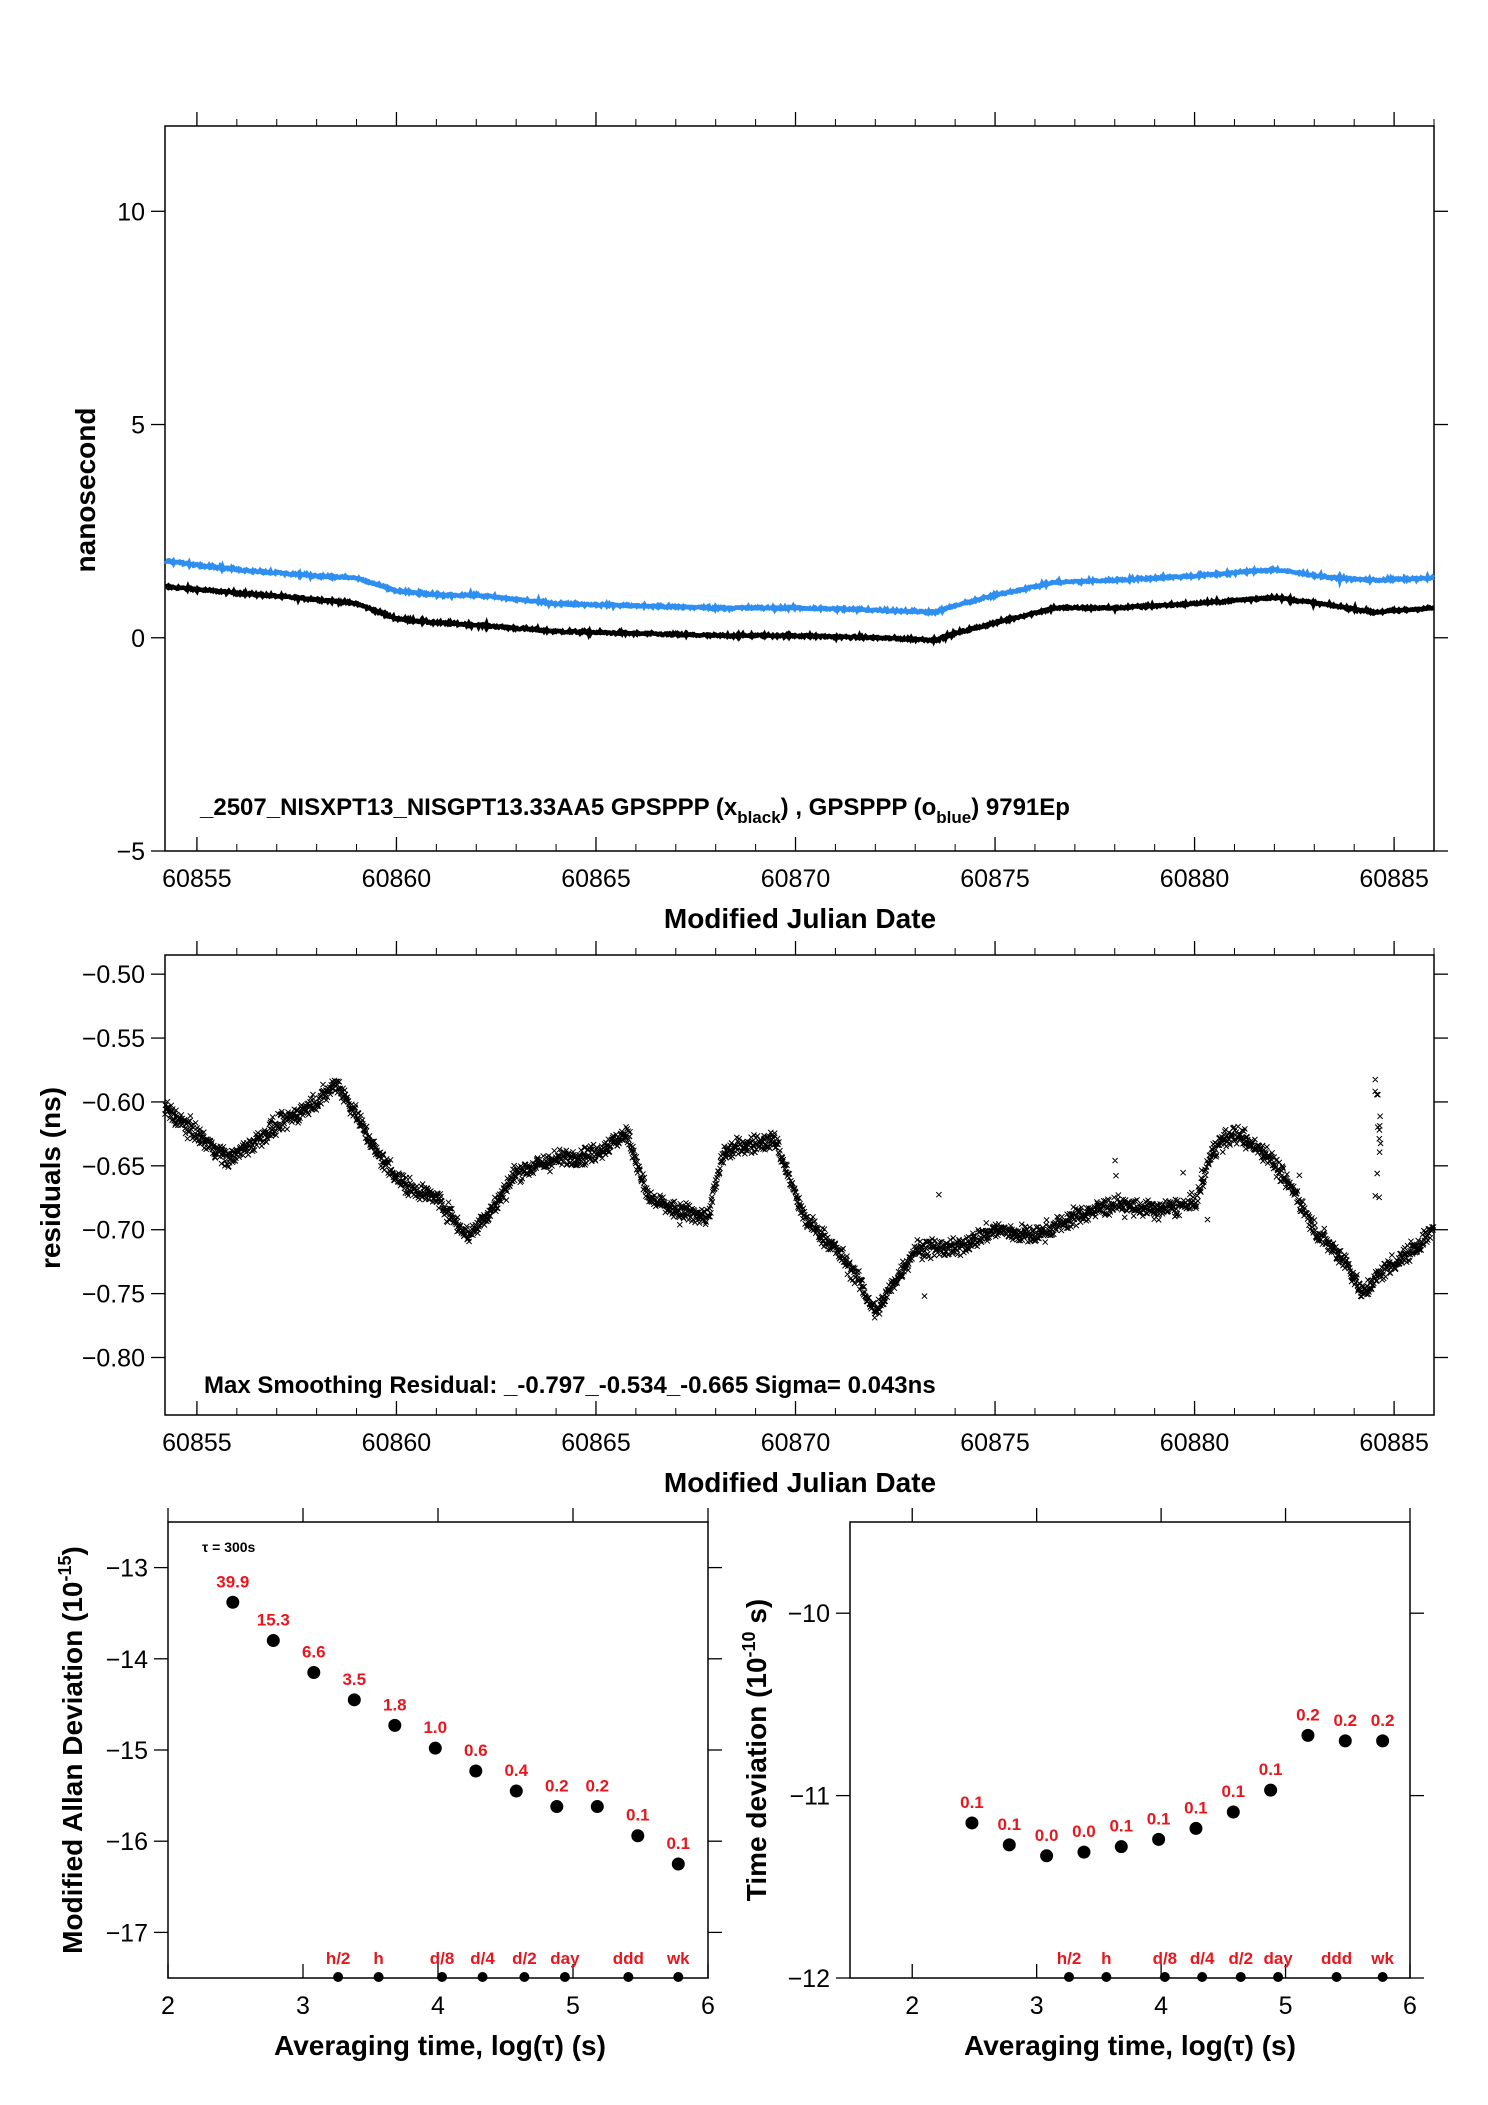 The height and width of the screenshot is (2105, 1488). Describe the element at coordinates (809, 1614) in the screenshot. I see `y-tick-label: −10` at that location.